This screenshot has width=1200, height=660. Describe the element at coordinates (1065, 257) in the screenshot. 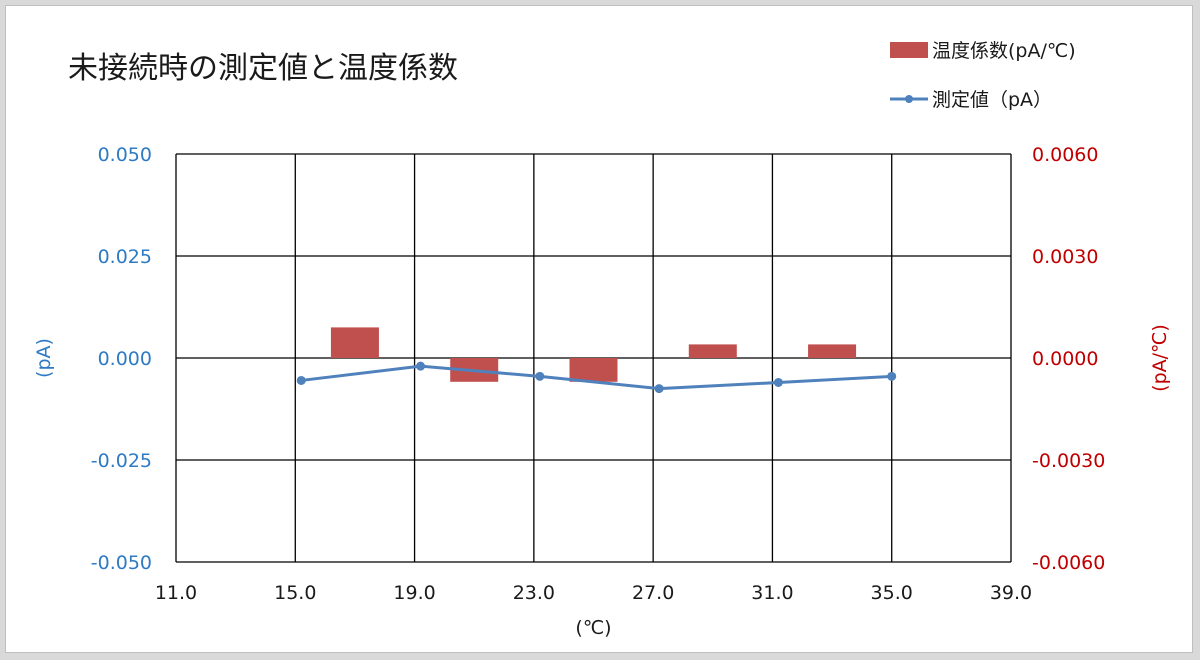

I see `y-right-tick-label: 0.0030` at that location.